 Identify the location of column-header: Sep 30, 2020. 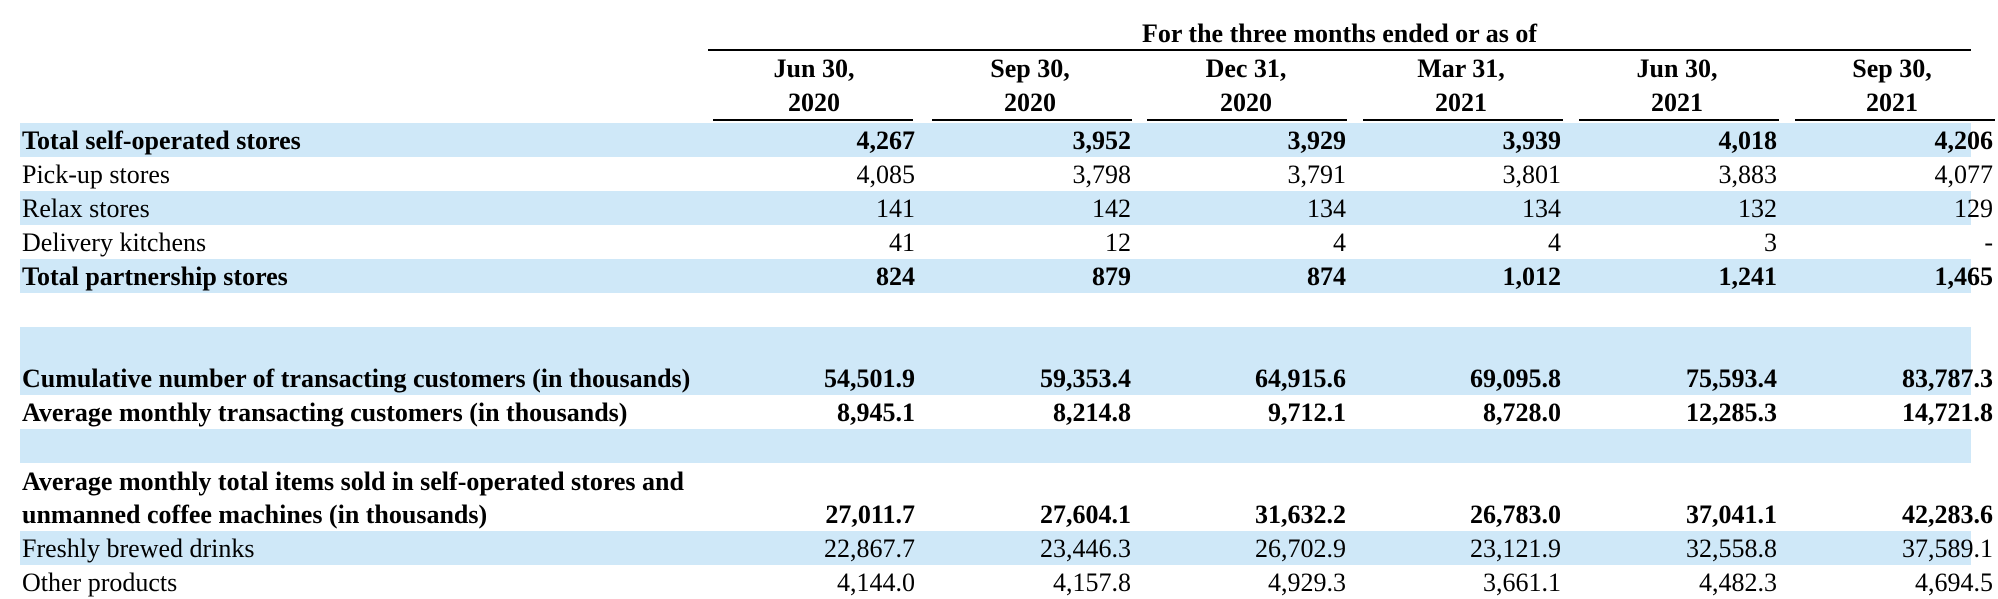
(1030, 86).